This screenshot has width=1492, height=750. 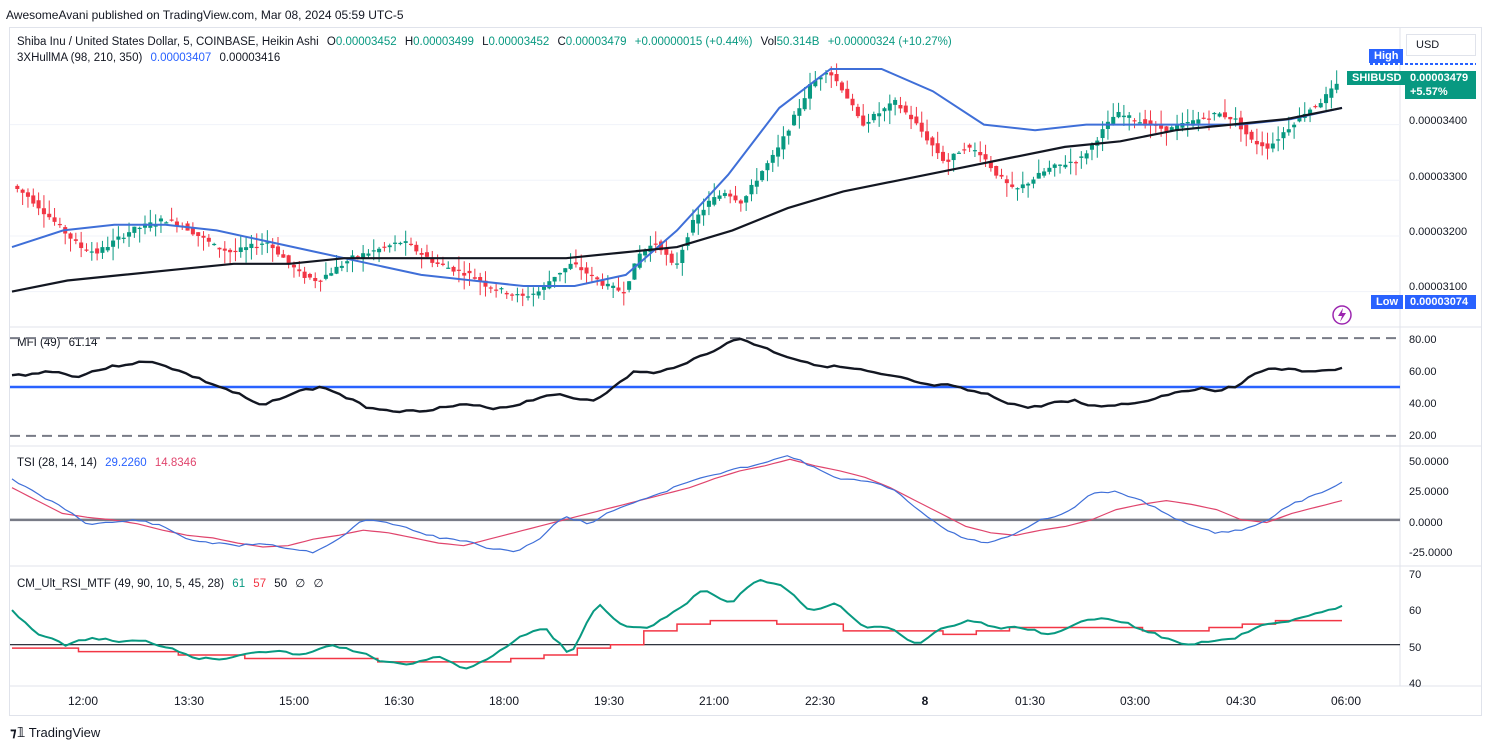 What do you see at coordinates (1386, 56) in the screenshot?
I see `high-tag: High` at bounding box center [1386, 56].